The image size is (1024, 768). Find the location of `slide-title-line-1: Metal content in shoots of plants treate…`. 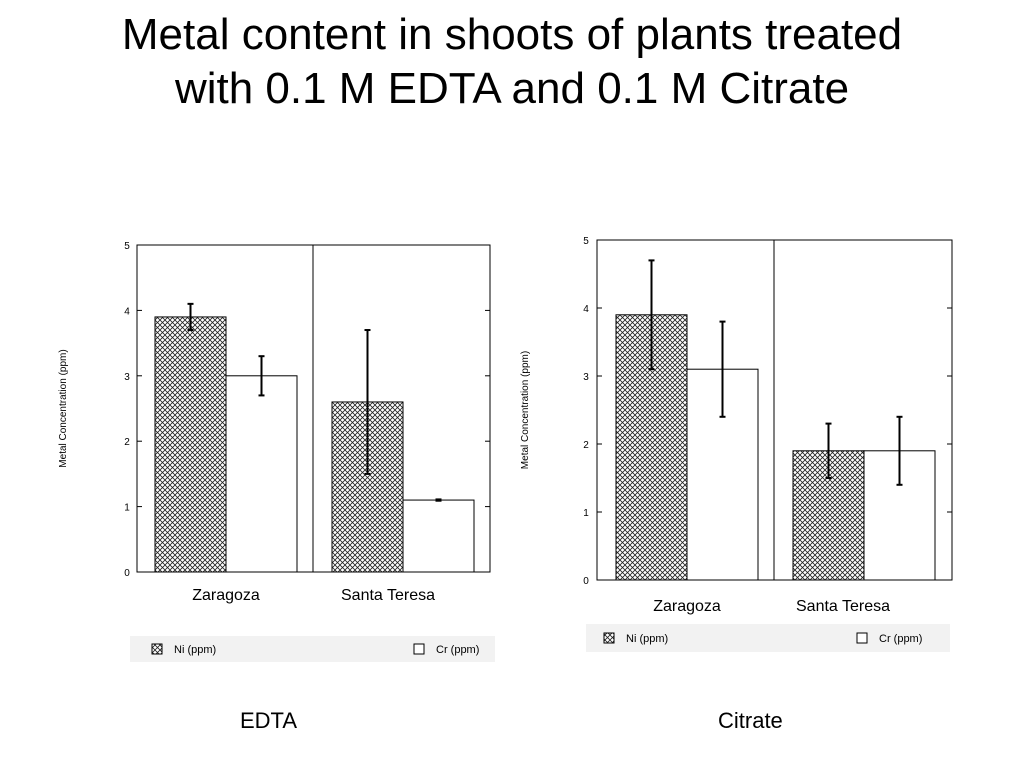

slide-title-line-1: Metal content in shoots of plants treate… is located at coordinates (512, 34).